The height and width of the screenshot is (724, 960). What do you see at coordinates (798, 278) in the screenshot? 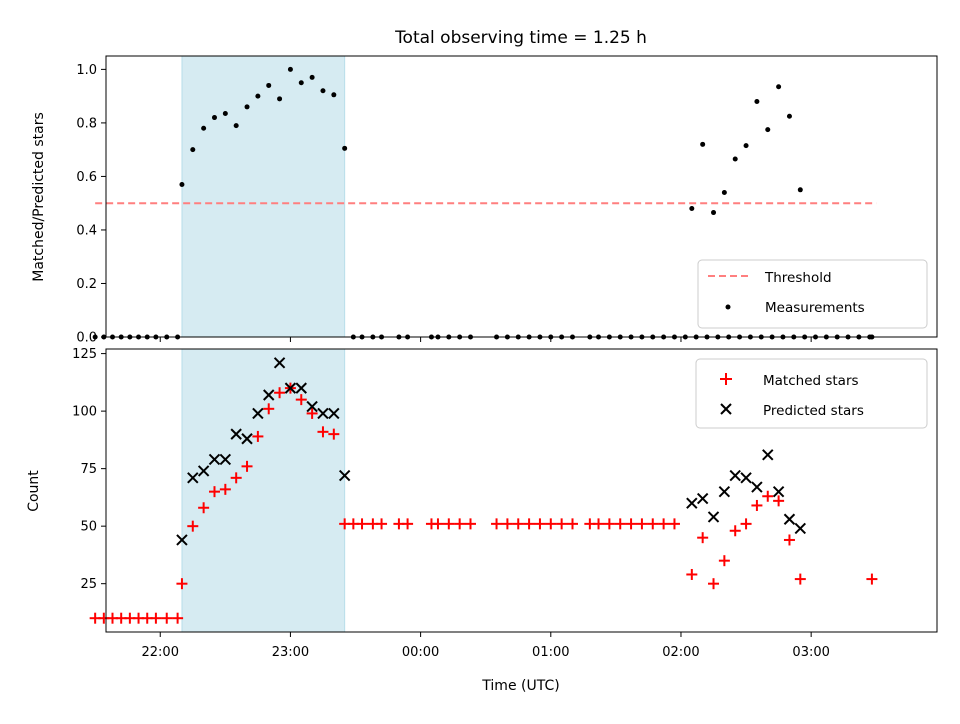
I see `legend-threshold-label: Threshold` at bounding box center [798, 278].